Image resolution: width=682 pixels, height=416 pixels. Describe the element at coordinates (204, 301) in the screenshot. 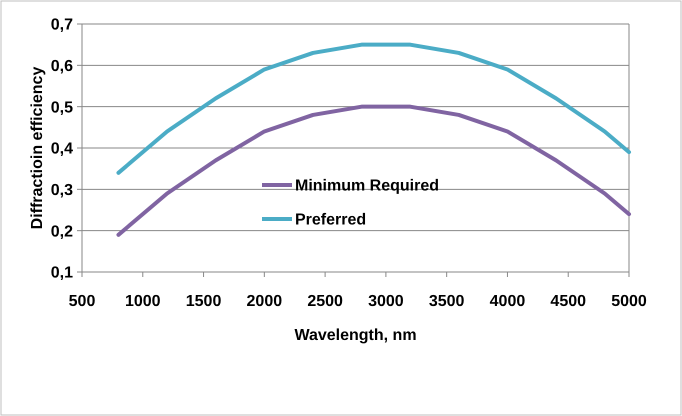

I see `x-tick-label: 1500` at that location.